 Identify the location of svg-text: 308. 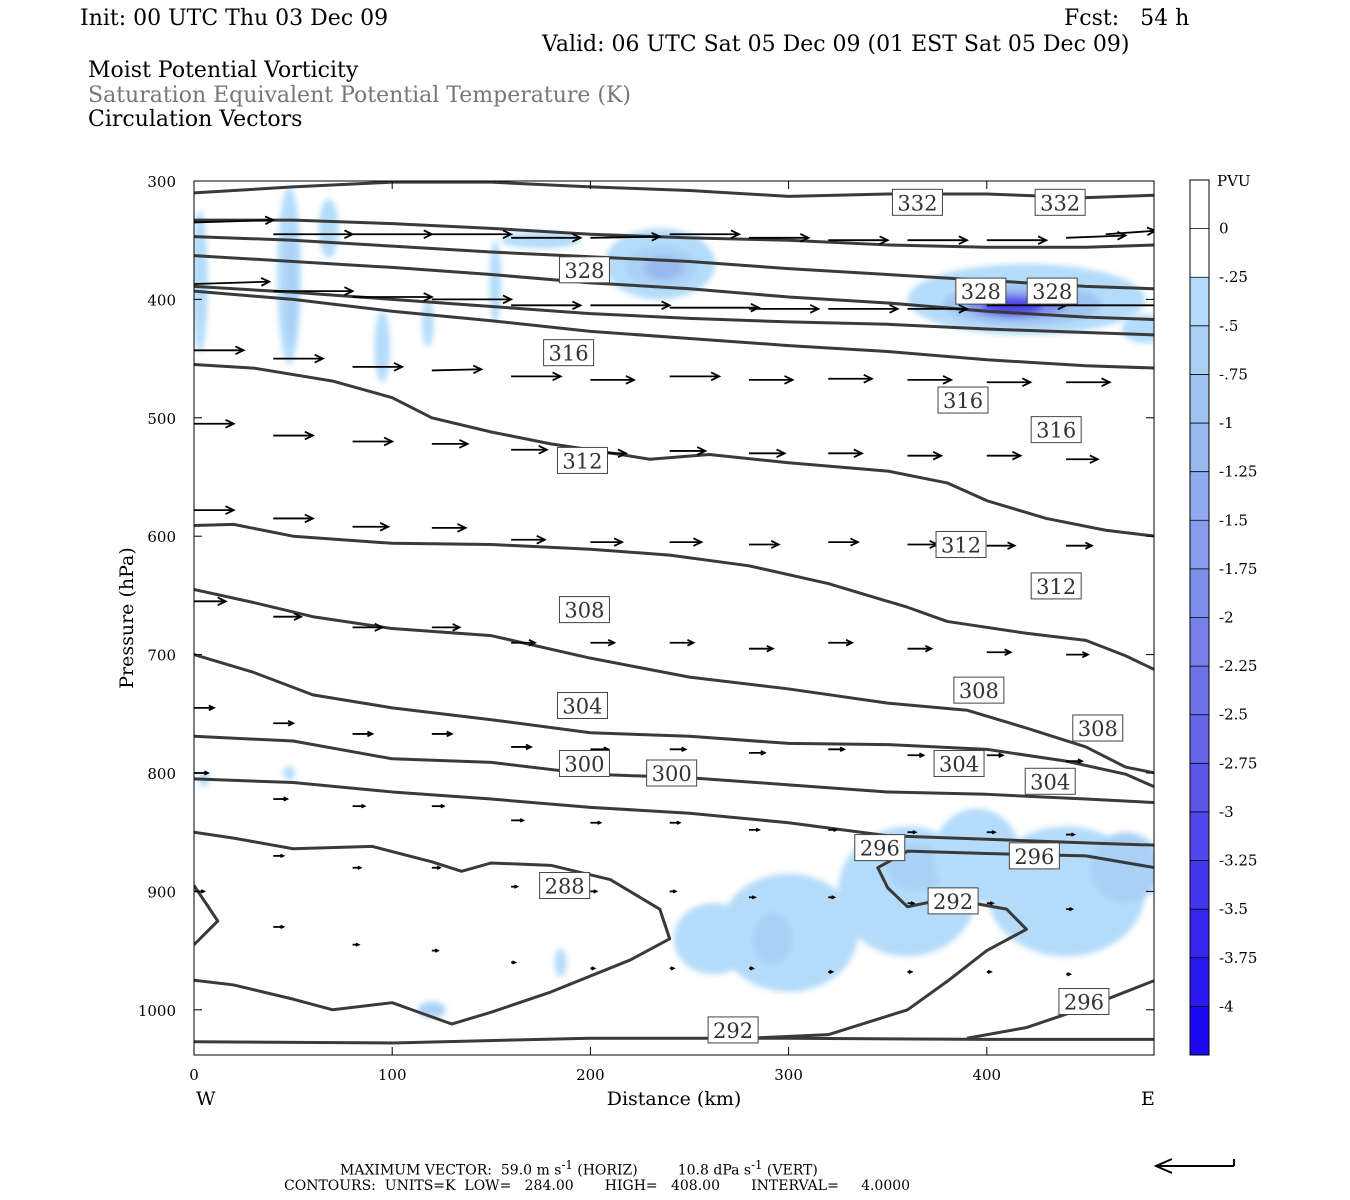
(584, 611).